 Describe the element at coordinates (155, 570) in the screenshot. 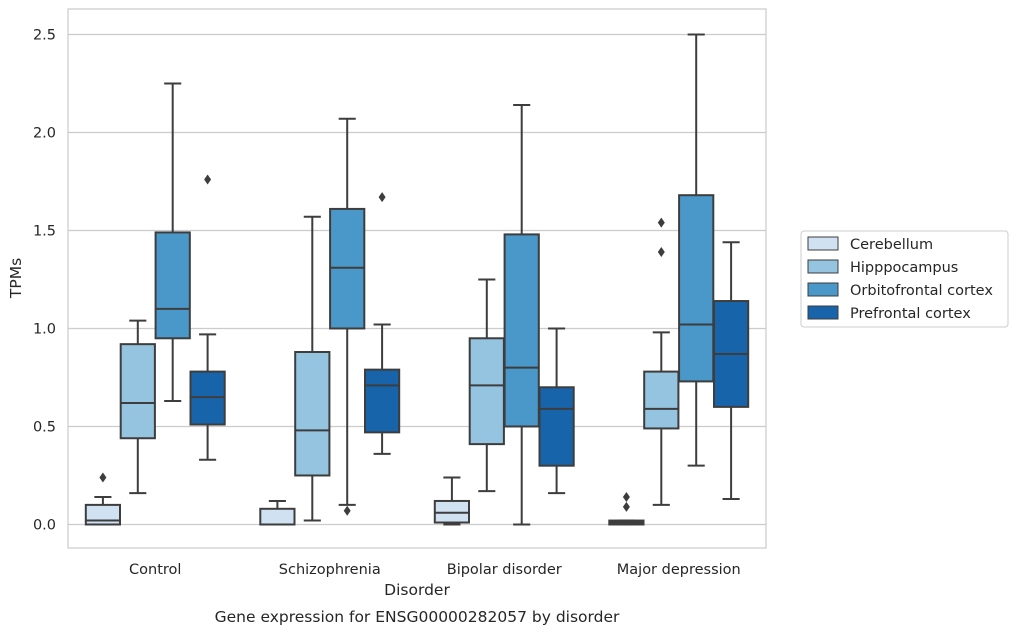

I see `x-tick-label: Control` at that location.